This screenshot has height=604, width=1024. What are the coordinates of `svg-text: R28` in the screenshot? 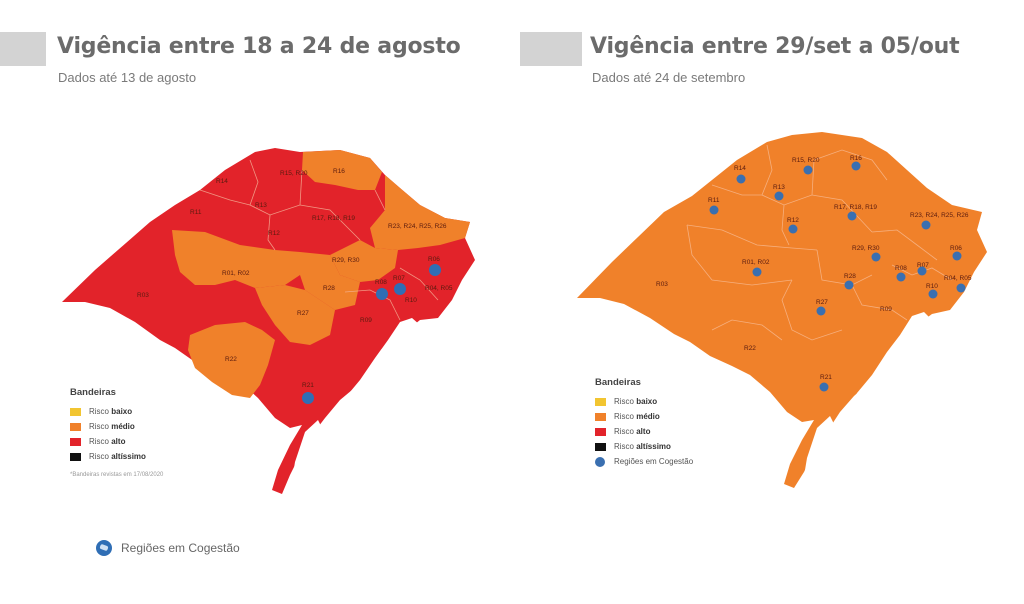 It's located at (850, 276).